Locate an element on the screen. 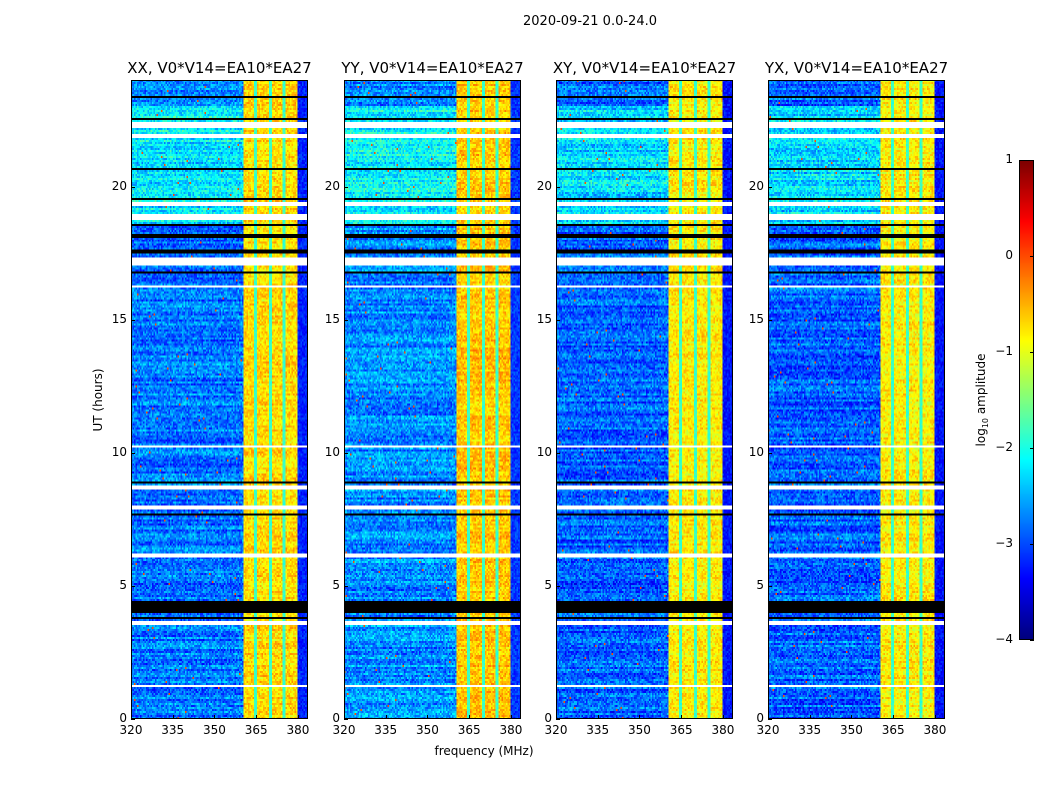  panel-title: XY, V0*V14=EA10*EA27 is located at coordinates (644, 68).